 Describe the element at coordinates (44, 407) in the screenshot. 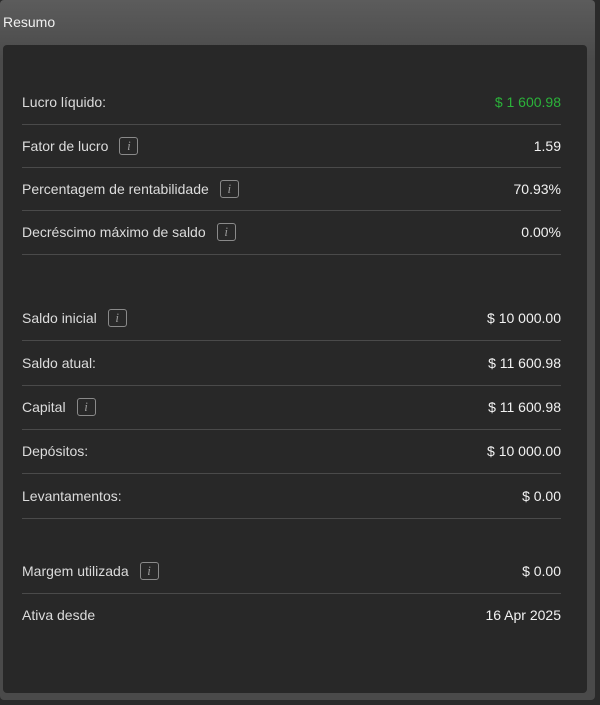

I see `row-label: Capital` at that location.